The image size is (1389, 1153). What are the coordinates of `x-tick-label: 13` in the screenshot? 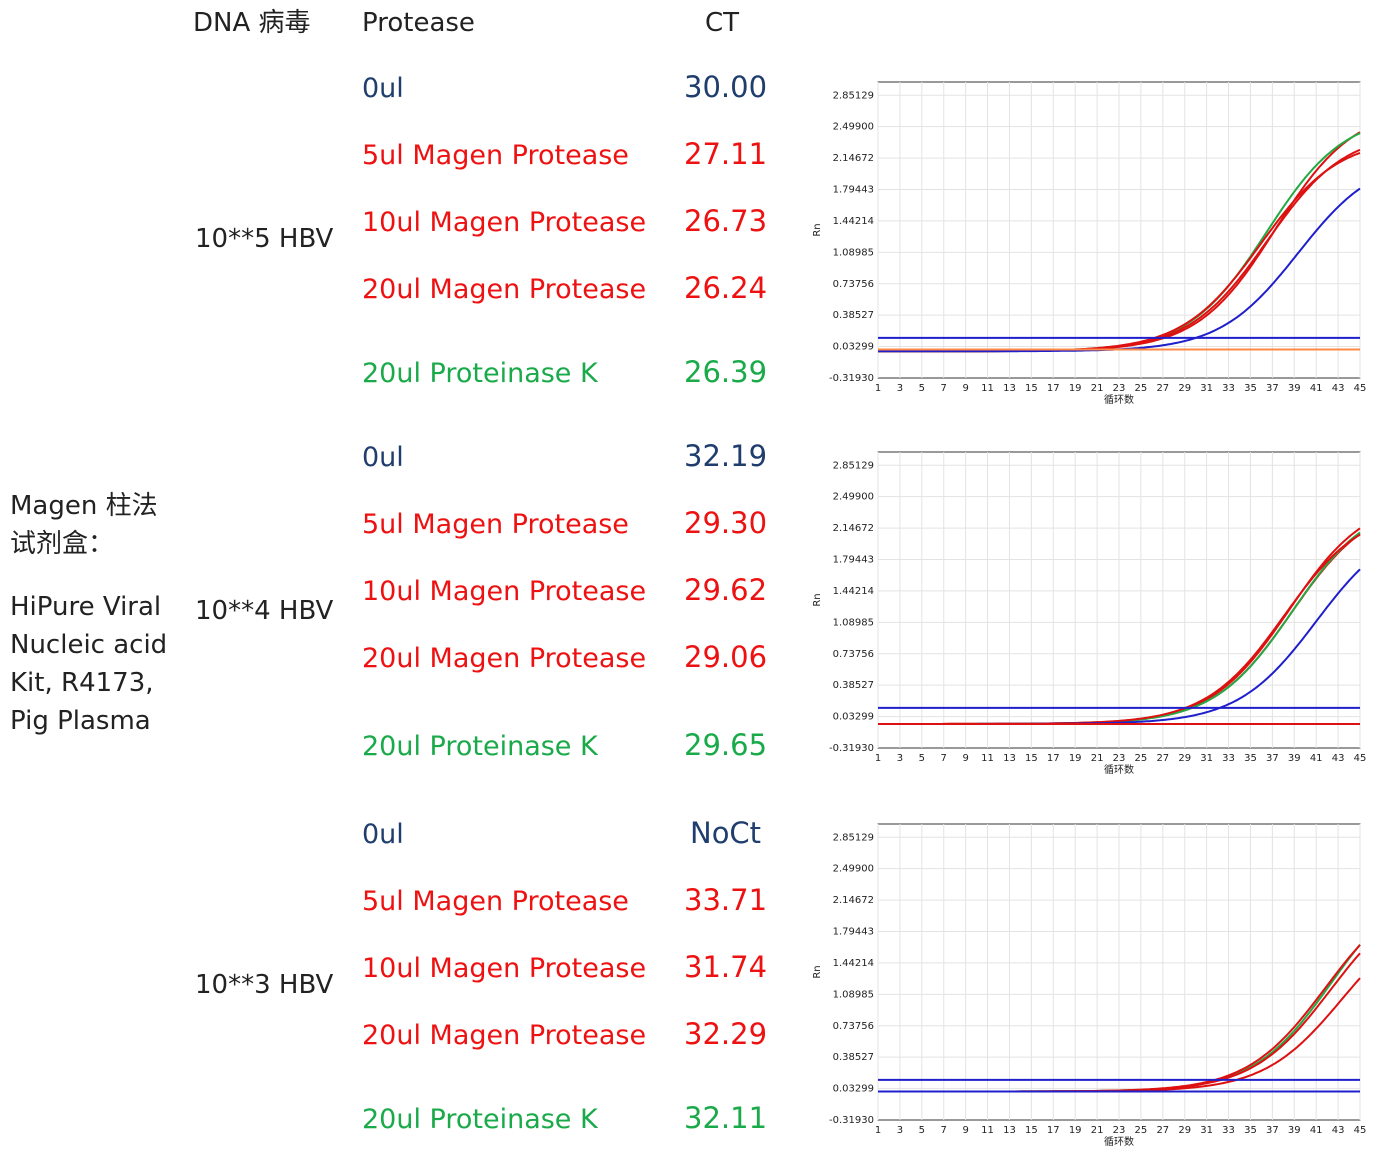 It's located at (1009, 758).